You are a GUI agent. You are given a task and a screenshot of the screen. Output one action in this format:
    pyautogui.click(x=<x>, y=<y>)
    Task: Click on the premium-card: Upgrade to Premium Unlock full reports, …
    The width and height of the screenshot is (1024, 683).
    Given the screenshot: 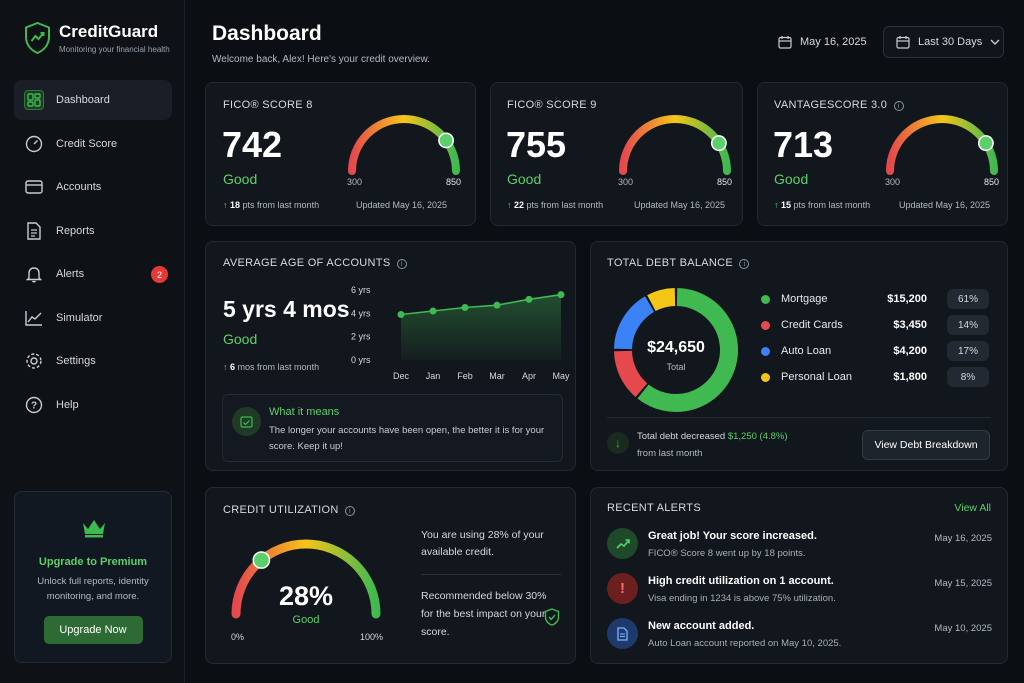 What is the action you would take?
    pyautogui.click(x=93, y=577)
    